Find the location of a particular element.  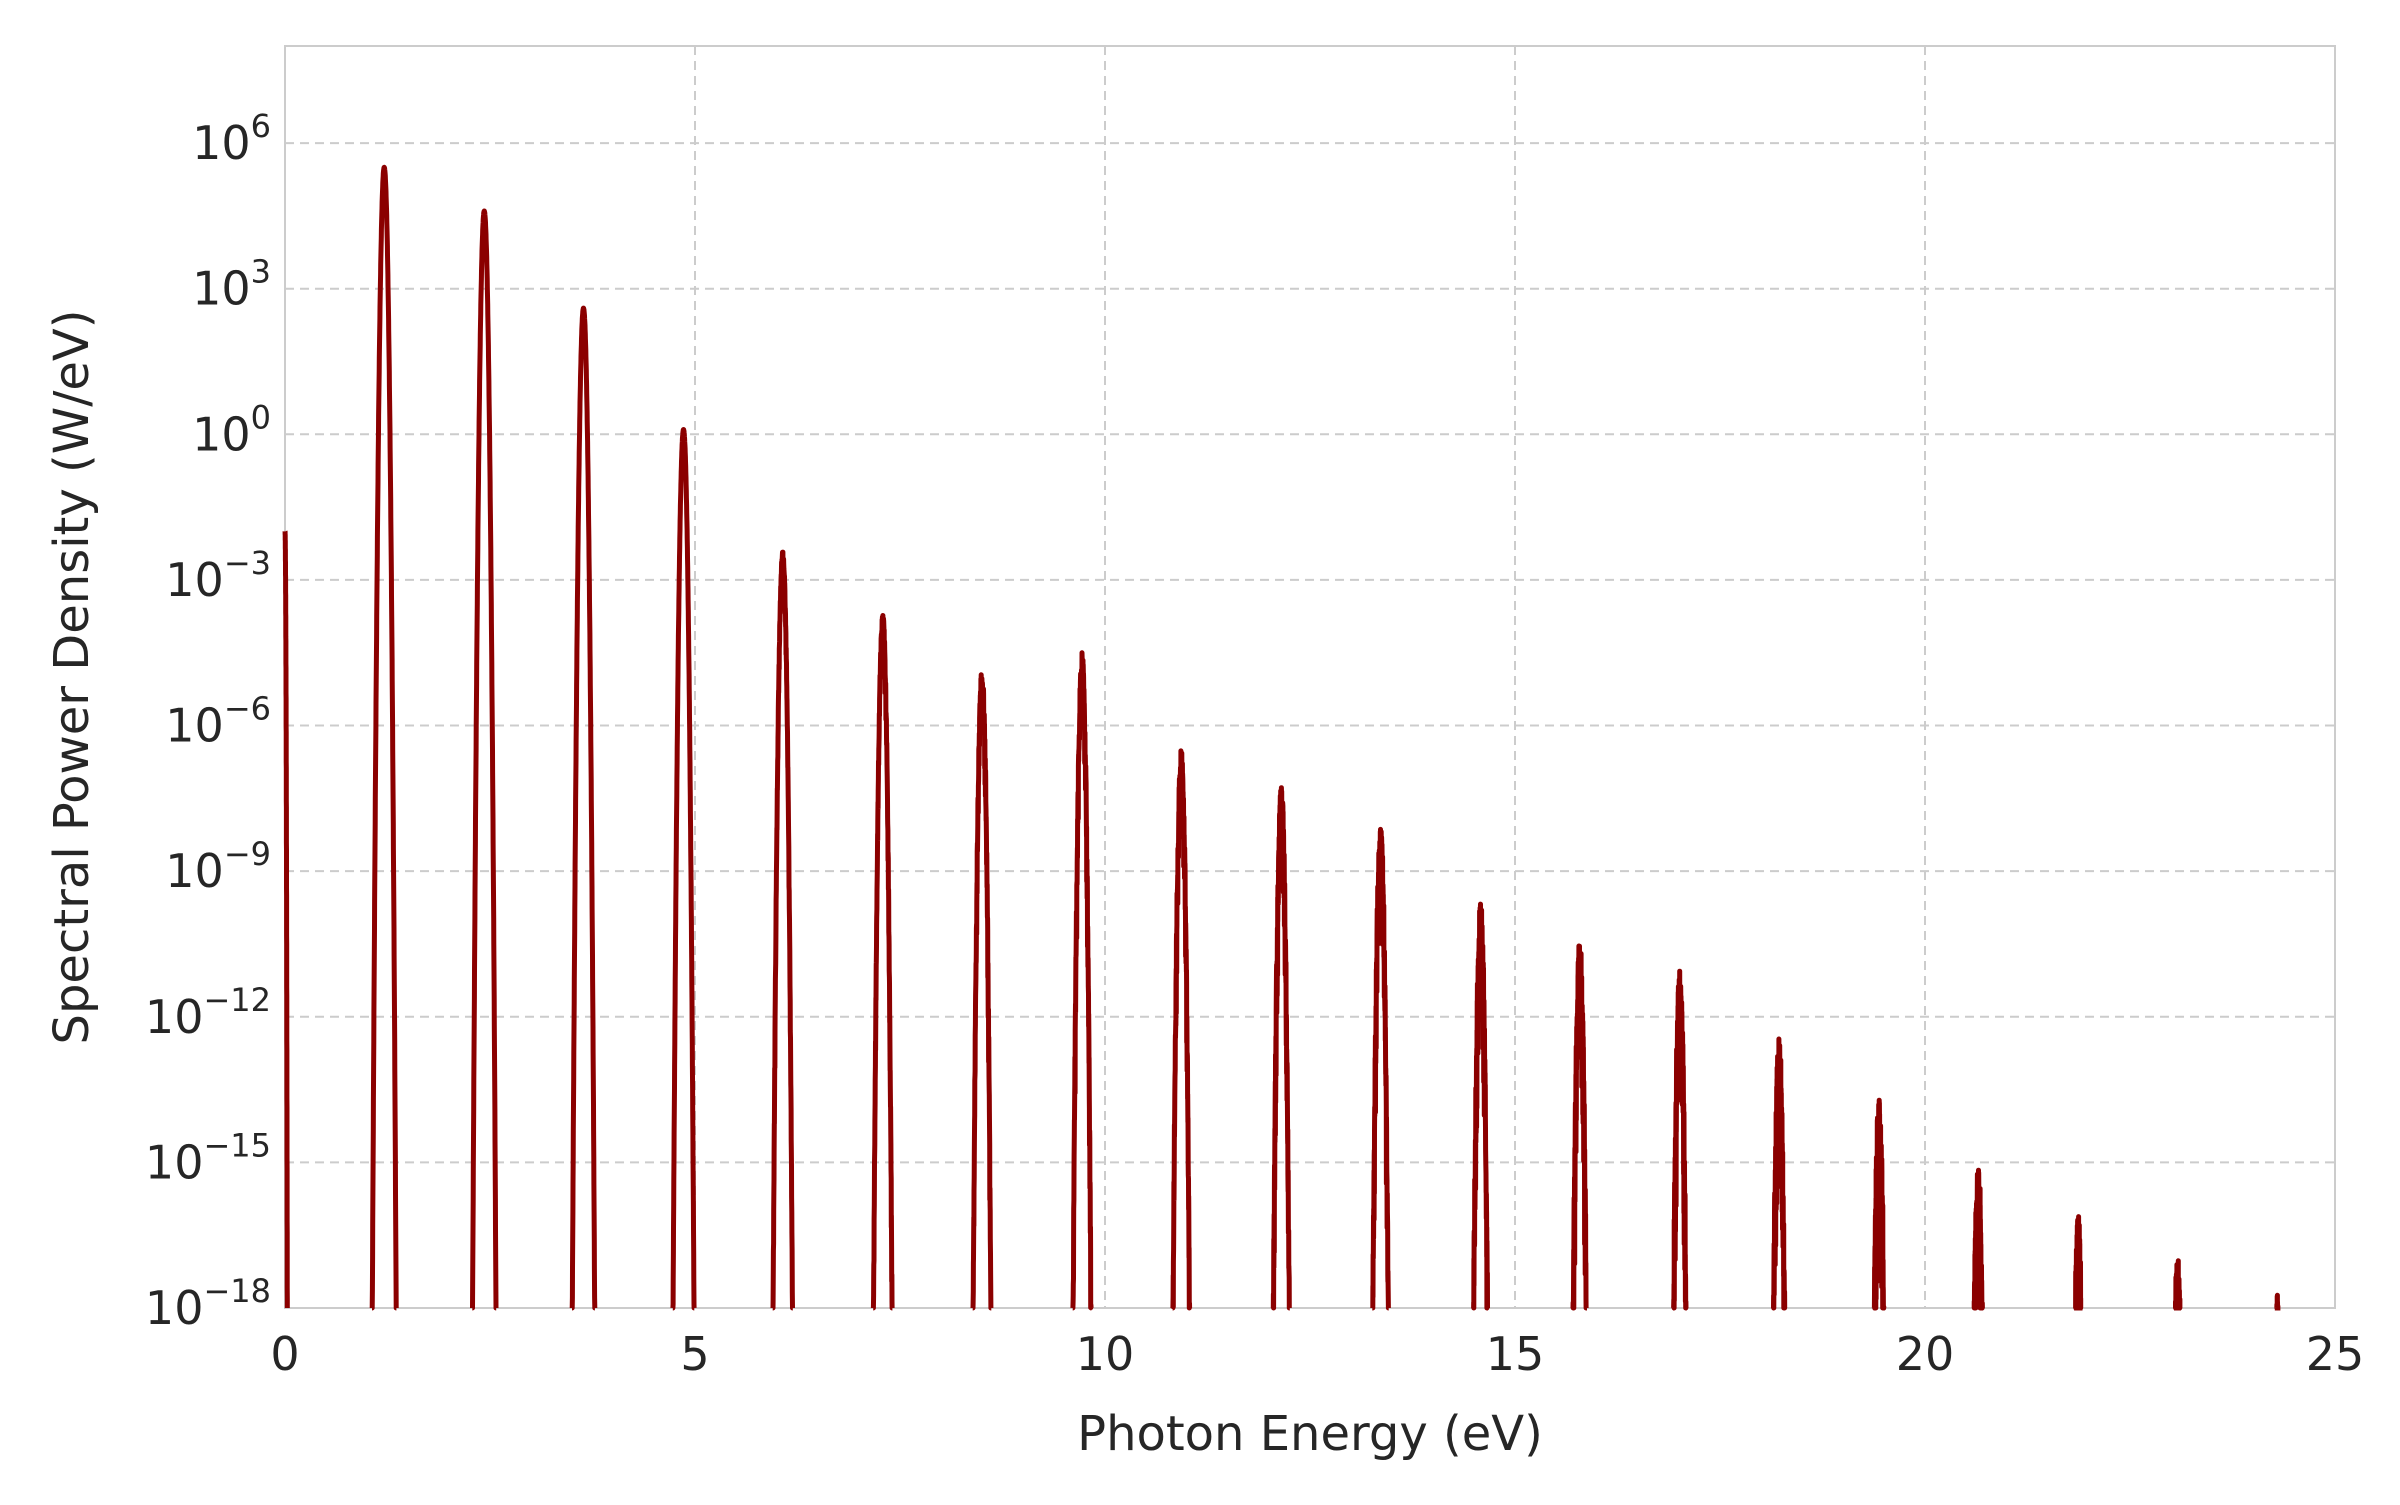

x-tick-label: 25 is located at coordinates (2335, 1354).